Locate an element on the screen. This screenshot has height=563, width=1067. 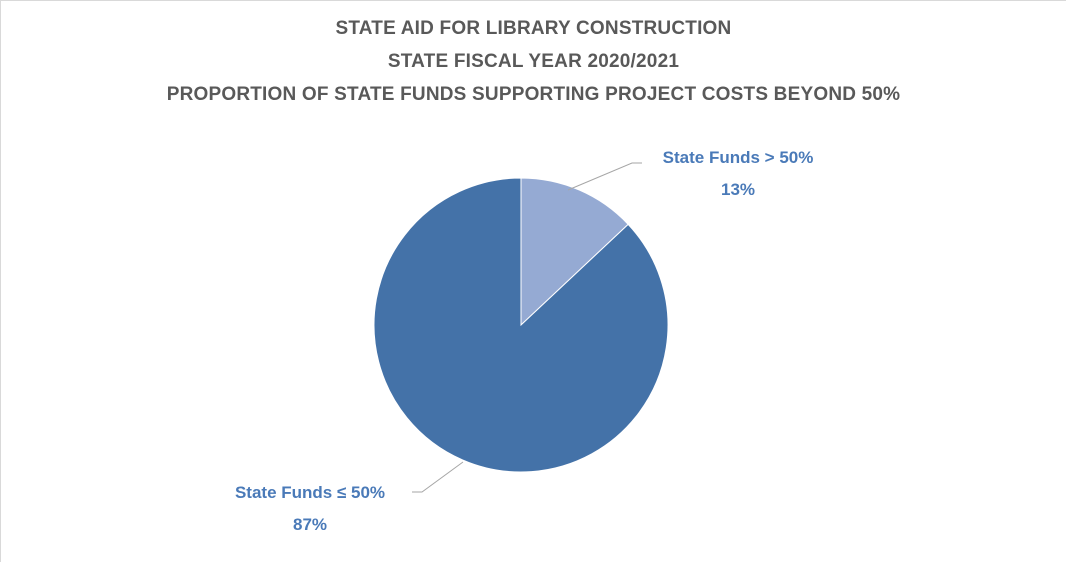
chart-subtitle: STATE FISCAL YEAR 2020/2021 is located at coordinates (533, 61).